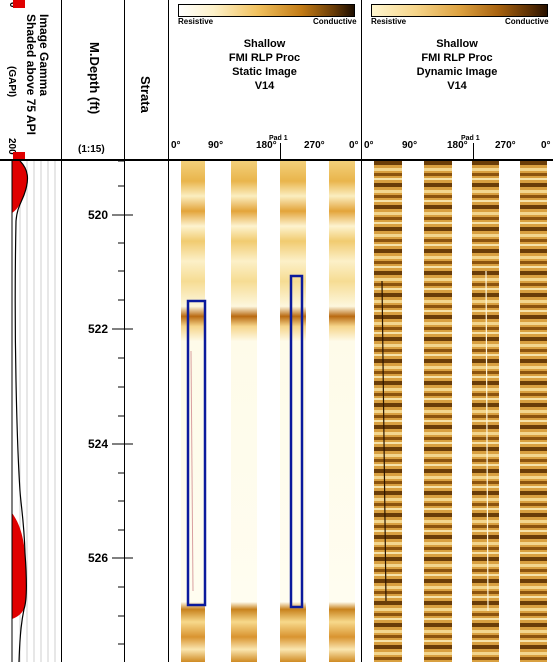 The height and width of the screenshot is (662, 553). What do you see at coordinates (31, 74) in the screenshot?
I see `gamma-title-line2: Shaded above 75 API` at bounding box center [31, 74].